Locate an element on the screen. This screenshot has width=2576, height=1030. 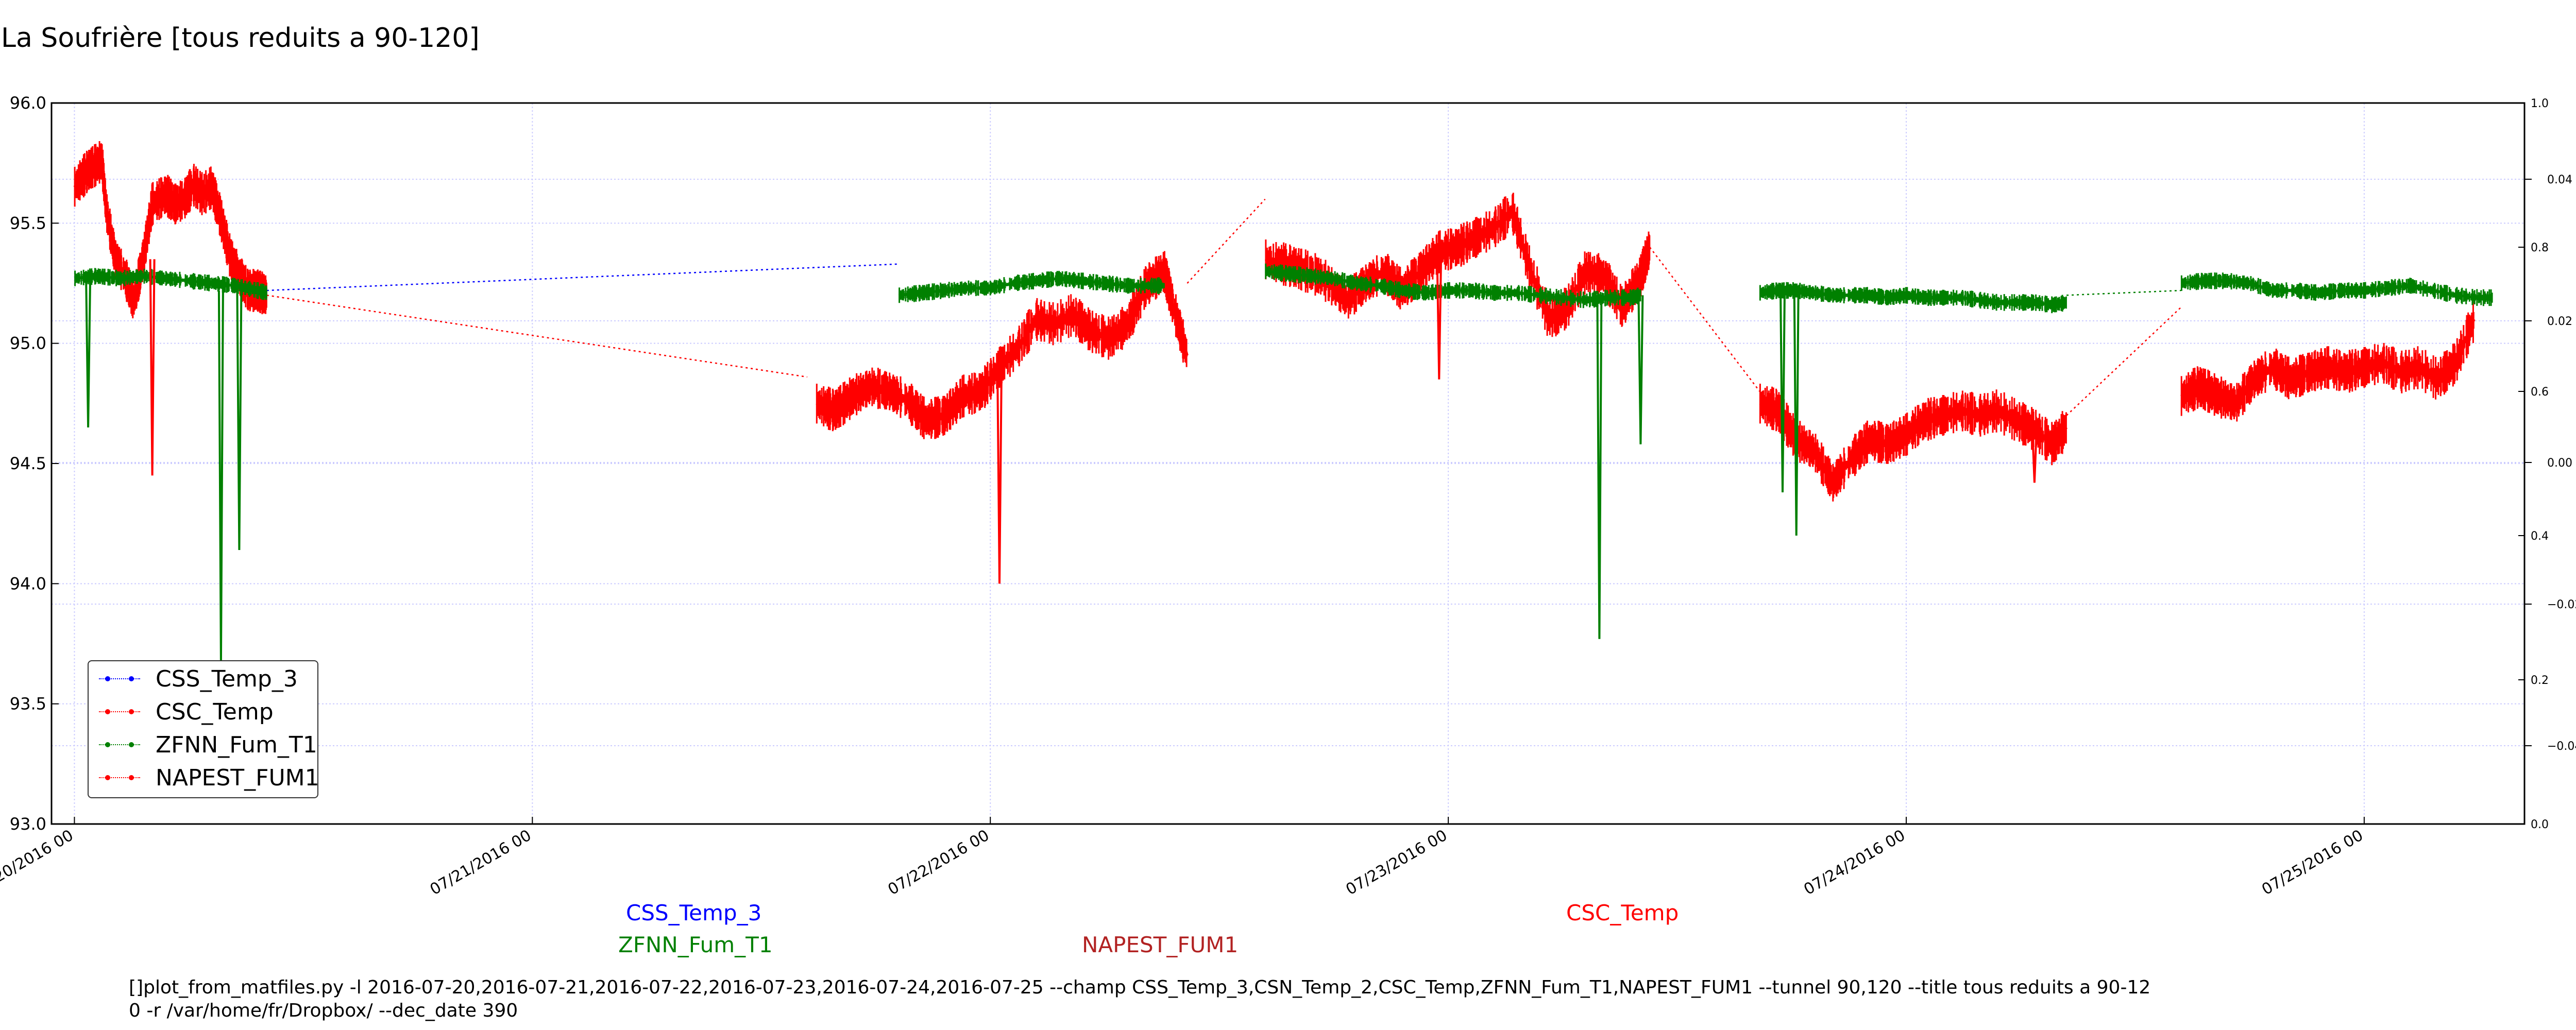
y-tick-label: 94.5 is located at coordinates (28, 463).